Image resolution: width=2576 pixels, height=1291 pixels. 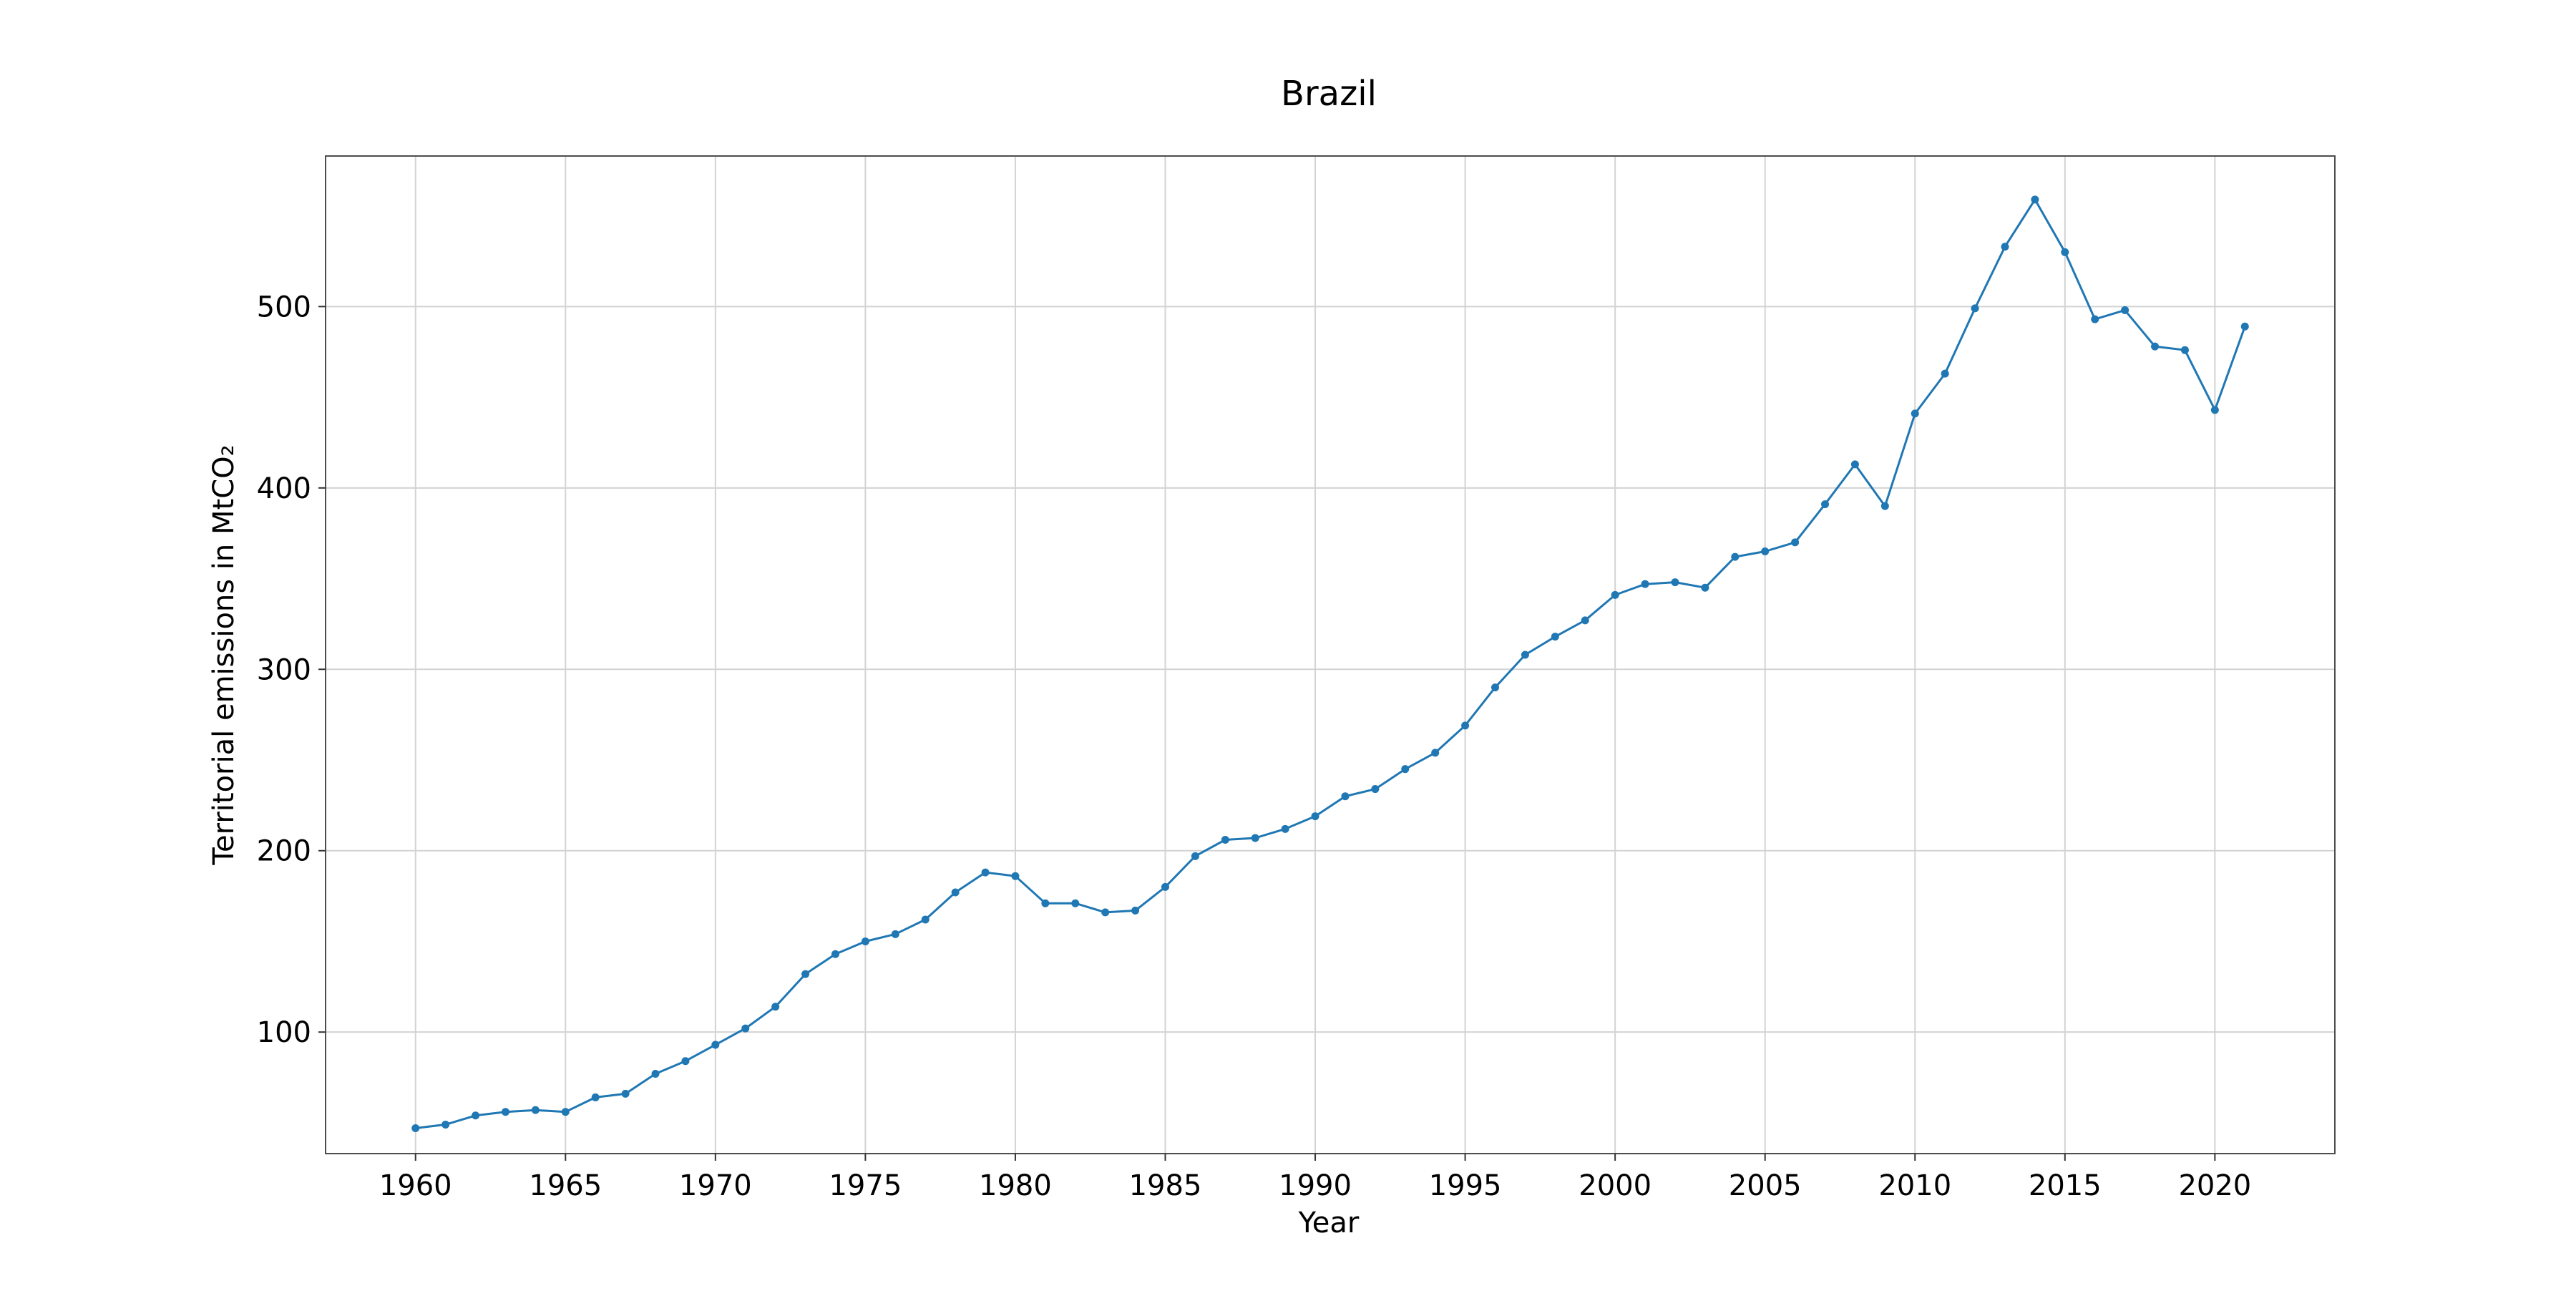 I want to click on x-tick-label: 1965, so click(x=565, y=1185).